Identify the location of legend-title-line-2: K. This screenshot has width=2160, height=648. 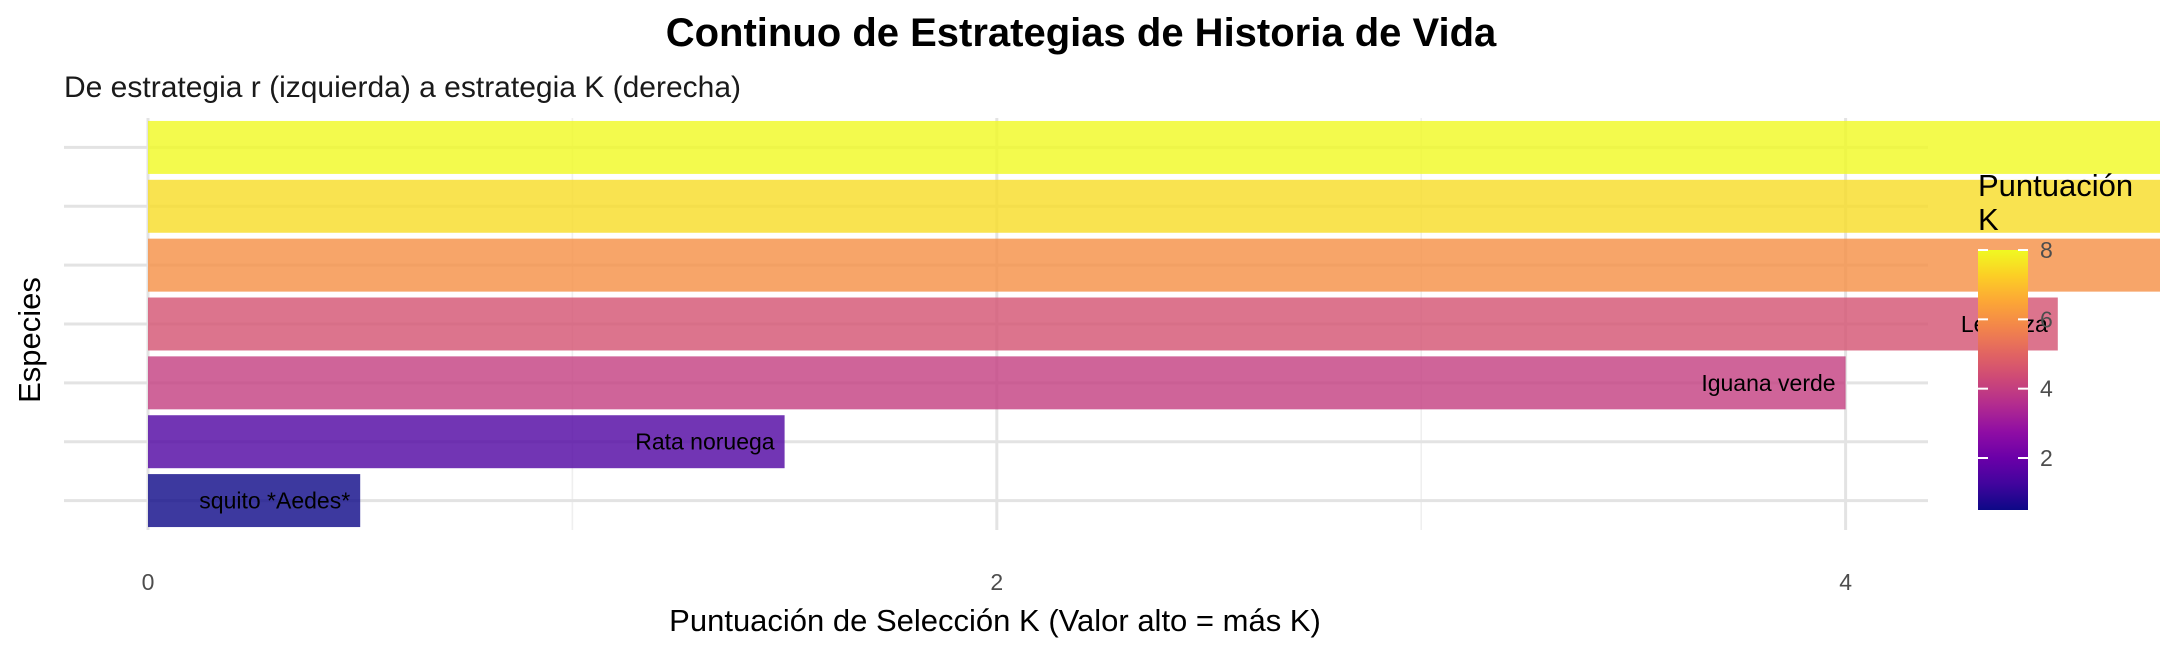
(1988, 219).